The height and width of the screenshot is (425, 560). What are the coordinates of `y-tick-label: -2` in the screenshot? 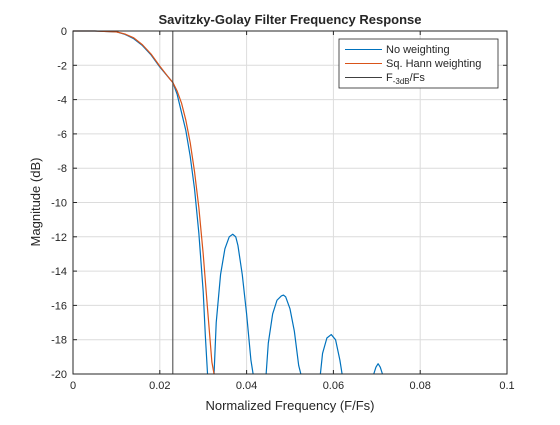 It's located at (62, 66).